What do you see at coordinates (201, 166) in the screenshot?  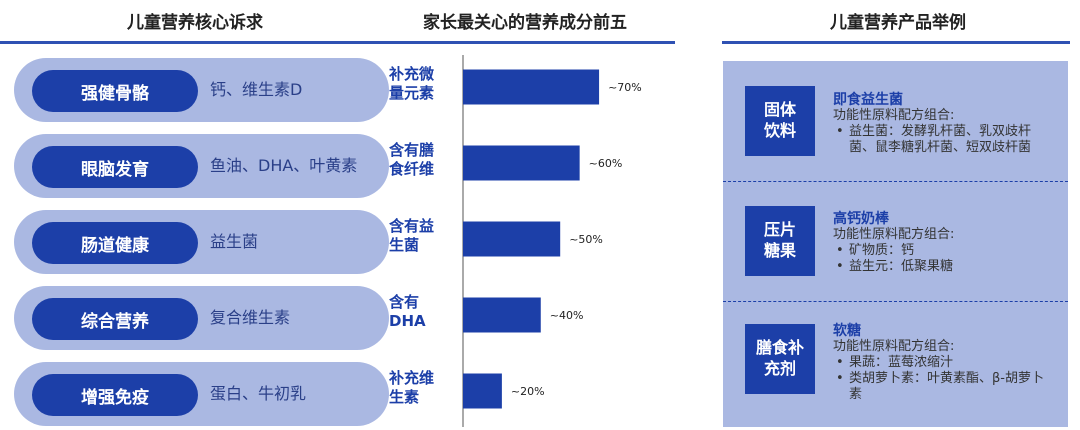 I see `need-row: 眼脑发育 鱼油、DHA、叶黄素` at bounding box center [201, 166].